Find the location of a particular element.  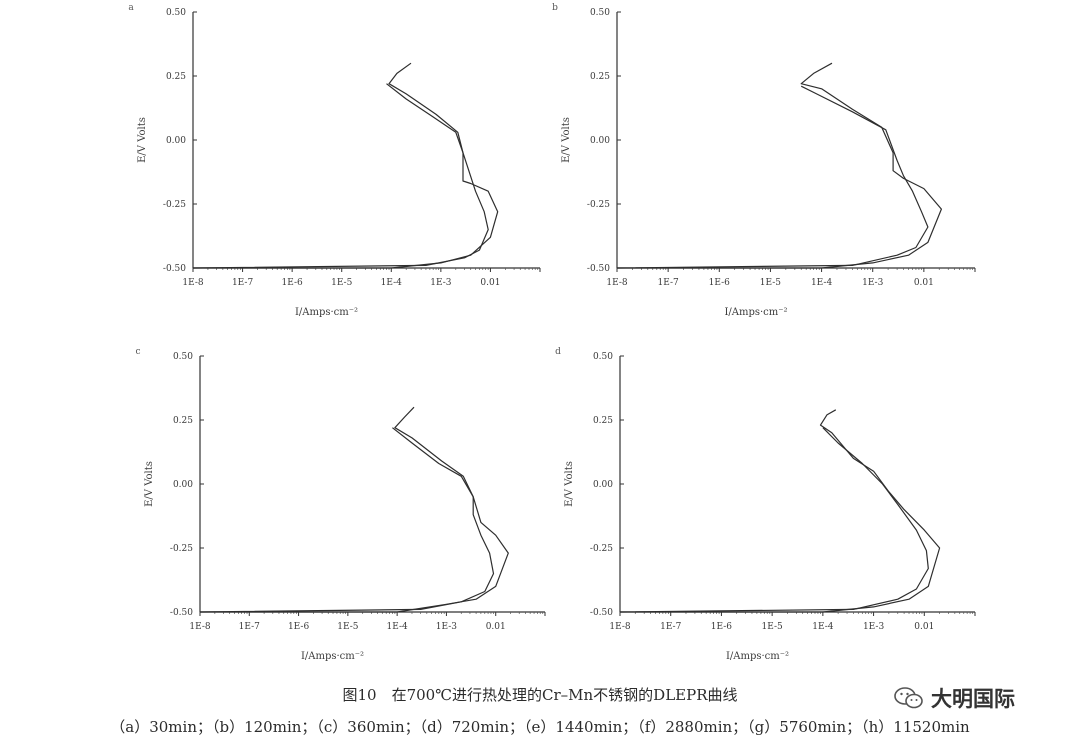

panel-label: b is located at coordinates (555, 8).